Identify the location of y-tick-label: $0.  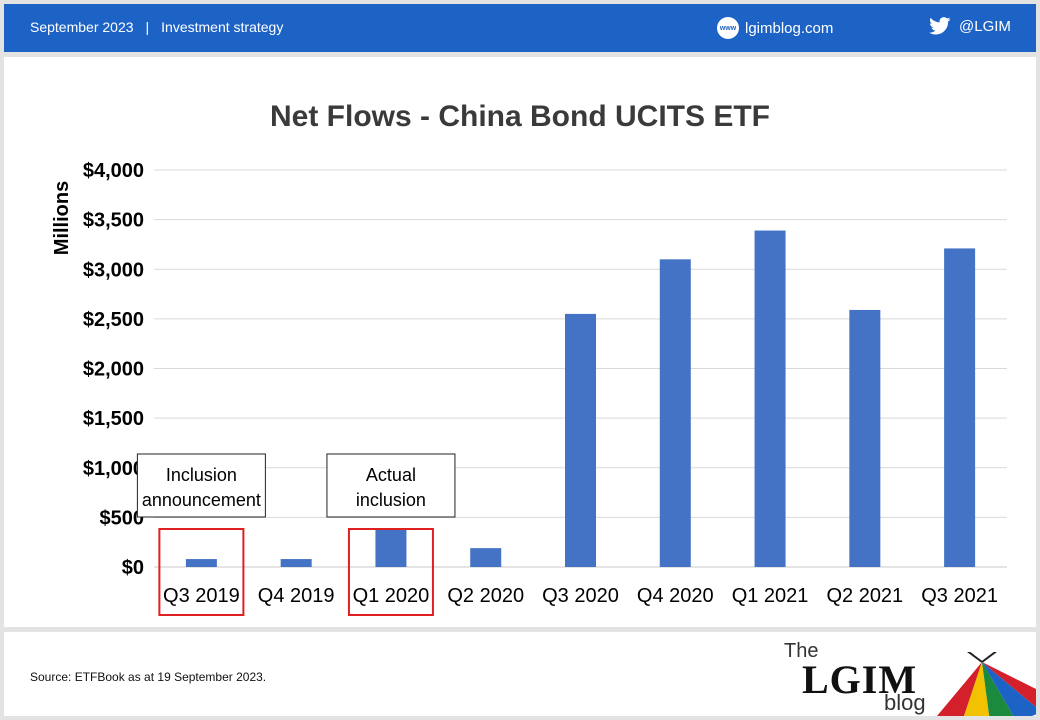
(133, 568).